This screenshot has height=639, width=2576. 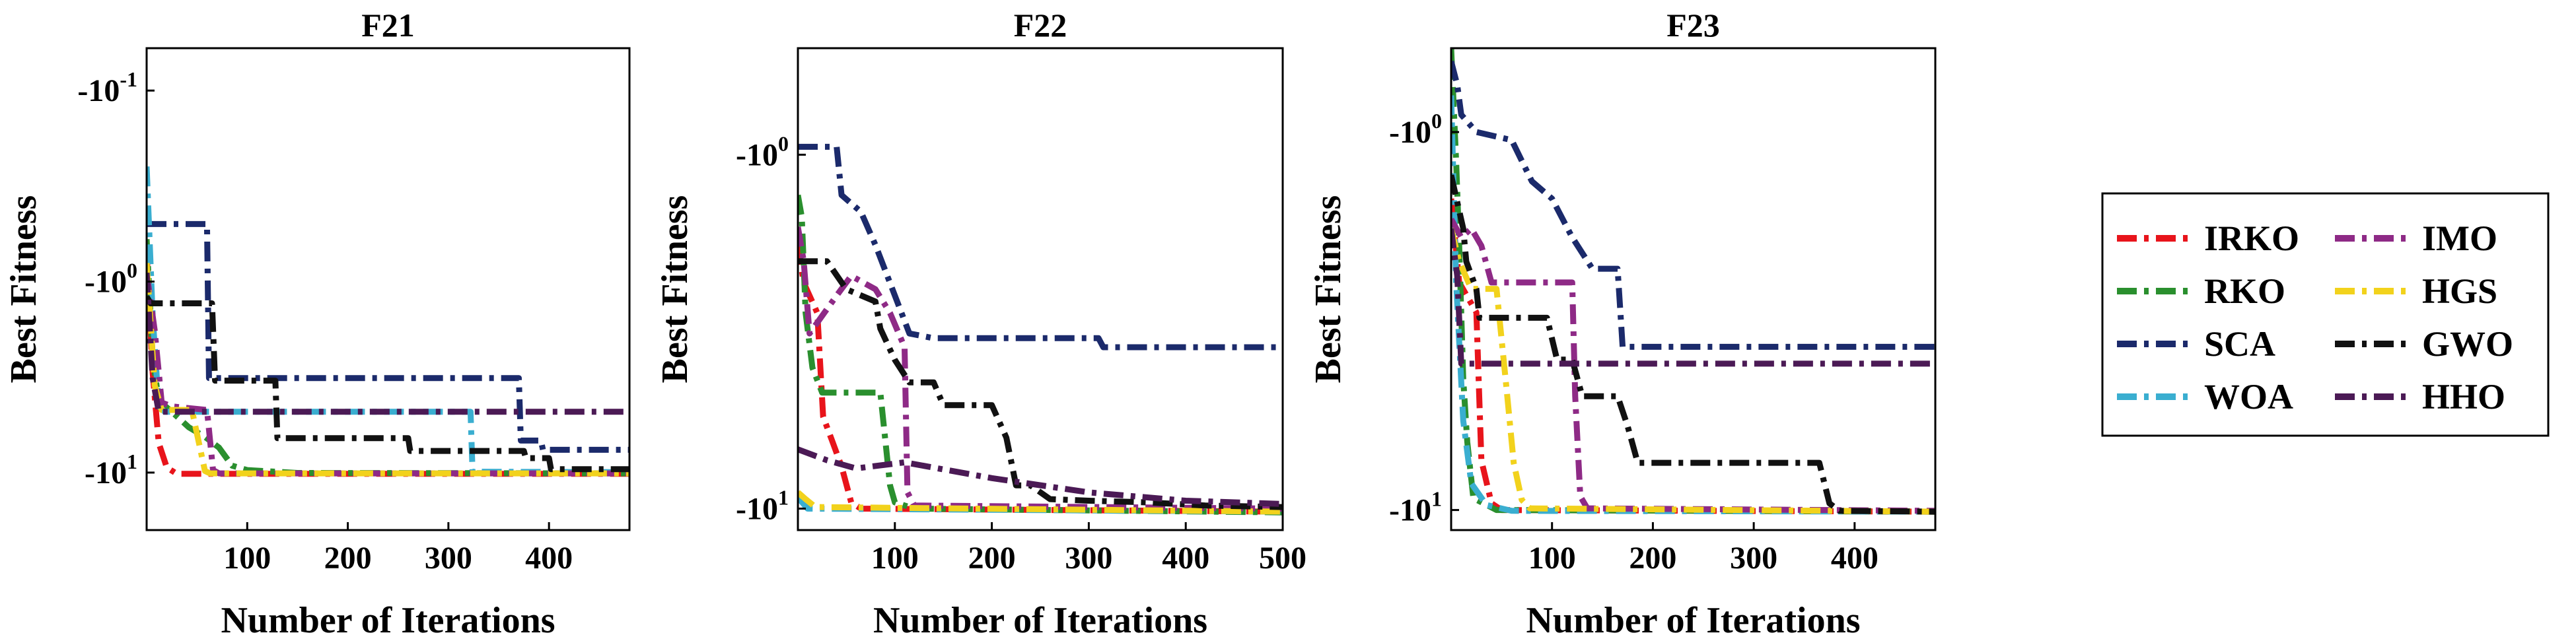 I want to click on legend-entry-irko: IRKO, so click(x=2208, y=239).